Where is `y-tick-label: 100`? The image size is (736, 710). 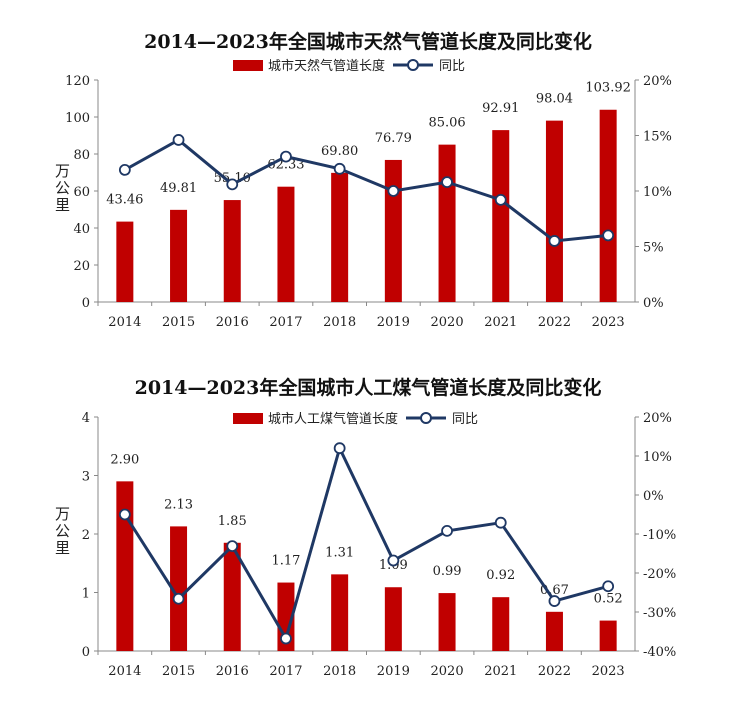 y-tick-label: 100 is located at coordinates (77, 118).